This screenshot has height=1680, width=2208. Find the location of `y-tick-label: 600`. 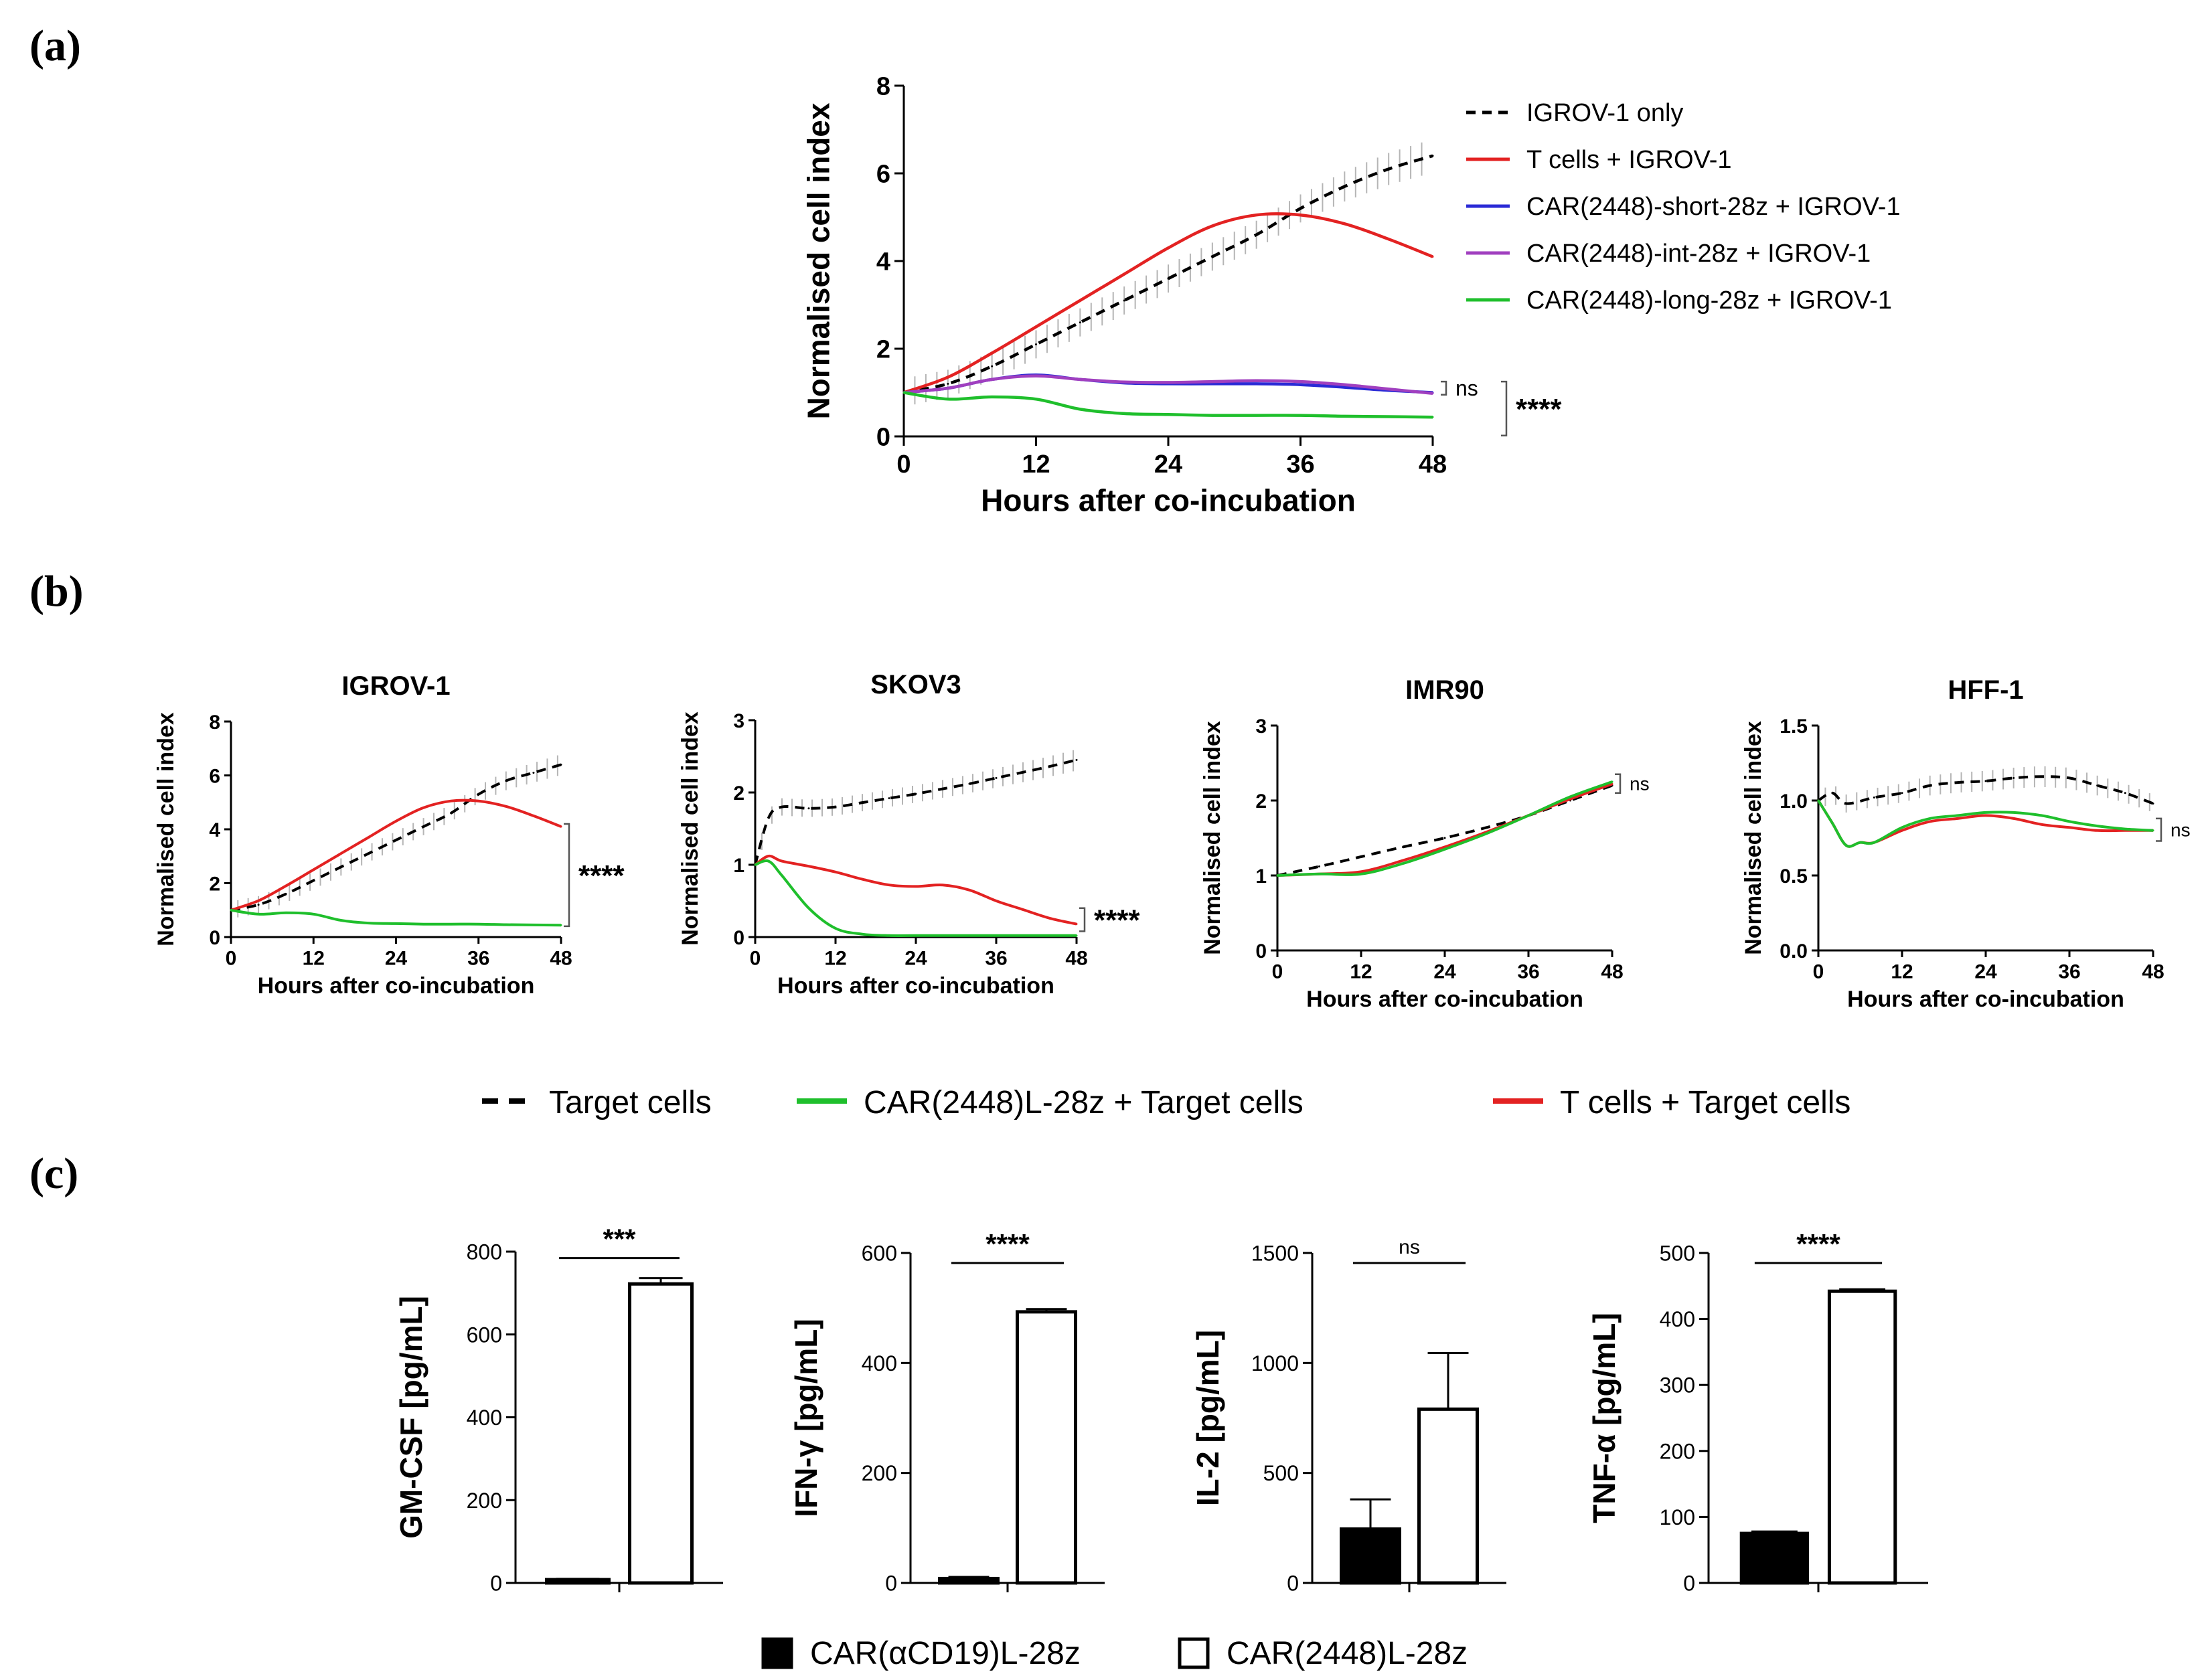

y-tick-label: 600 is located at coordinates (879, 1254).